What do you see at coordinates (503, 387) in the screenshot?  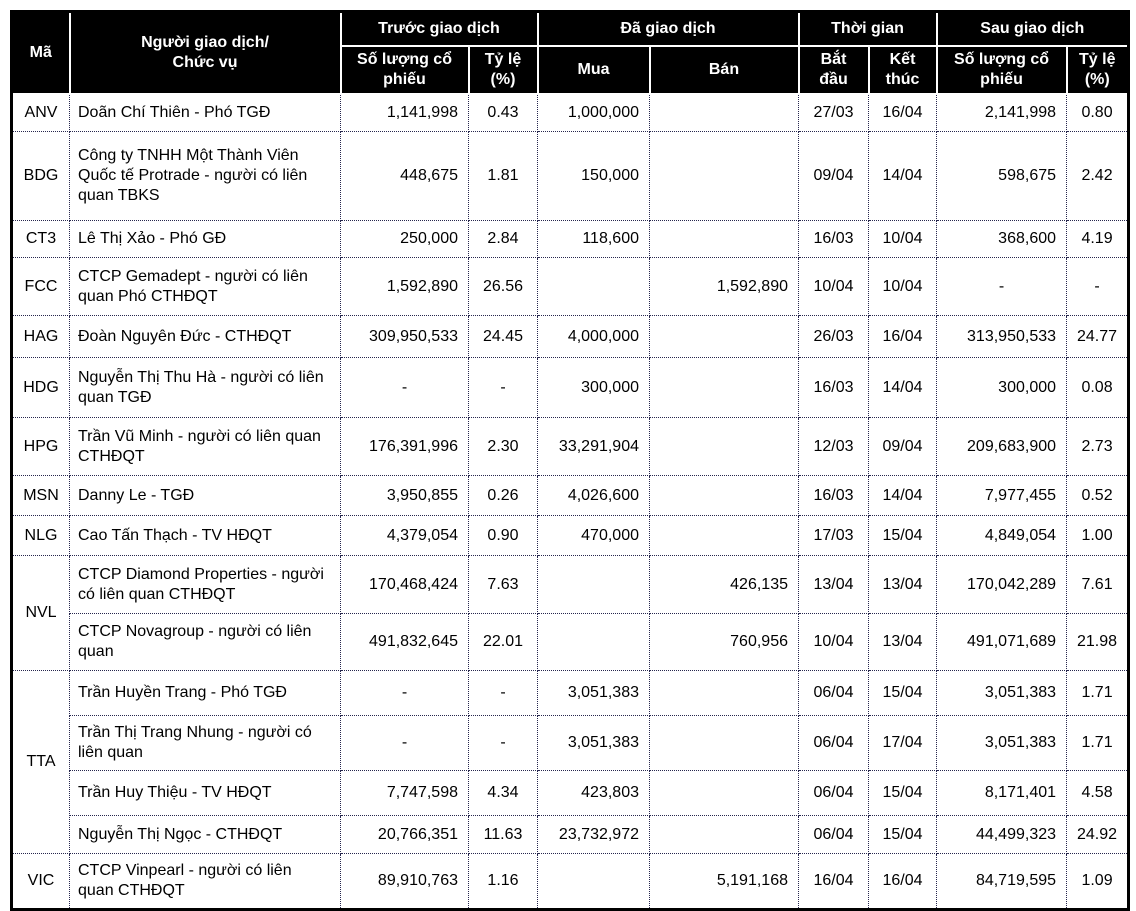 I see `ratio-before-cell: -` at bounding box center [503, 387].